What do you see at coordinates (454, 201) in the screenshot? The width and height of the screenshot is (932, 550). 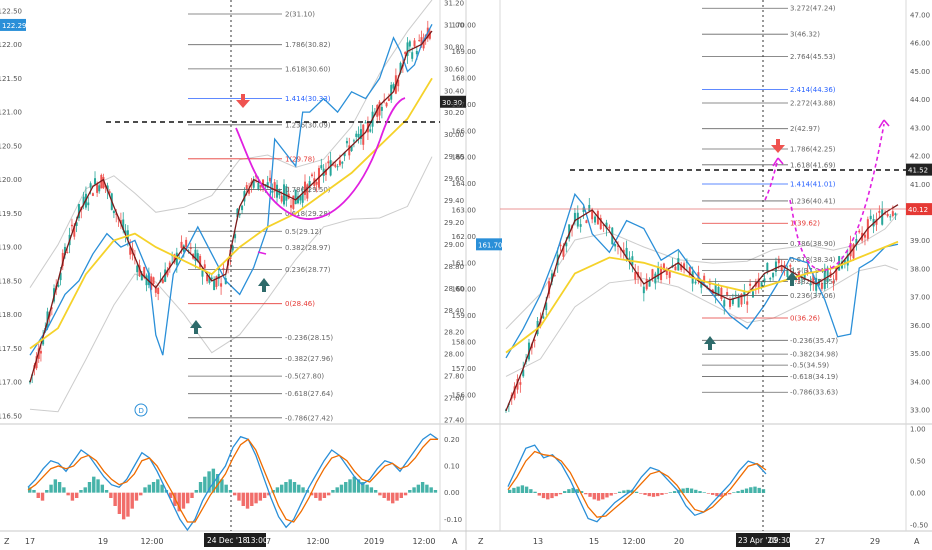 I see `y2-tick-label: 29.40` at bounding box center [454, 201].